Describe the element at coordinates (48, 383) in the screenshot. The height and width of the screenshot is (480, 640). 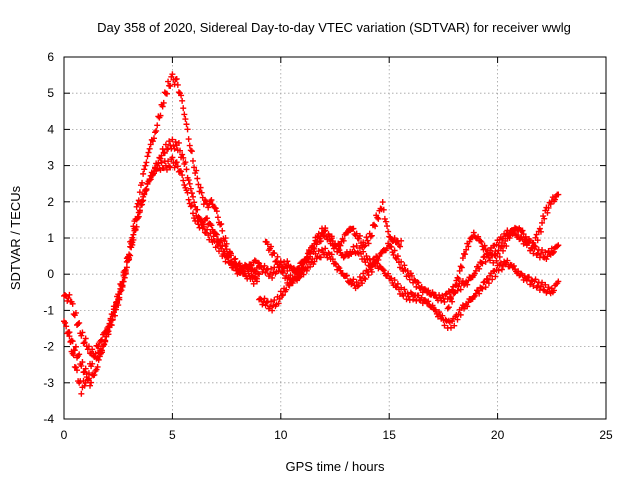
I see `y-tick-label: -3` at that location.